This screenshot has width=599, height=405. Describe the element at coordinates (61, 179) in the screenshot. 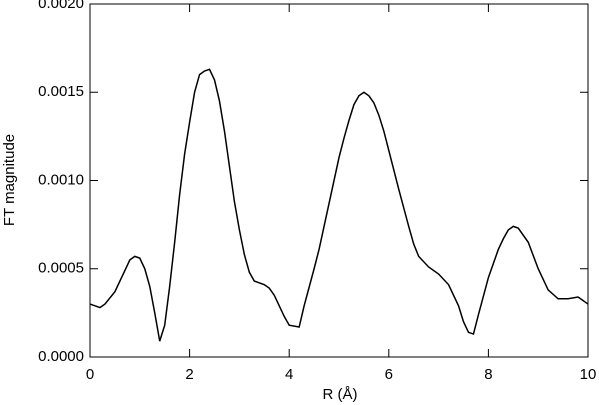

I see `y-tick-label: 0.0010` at that location.